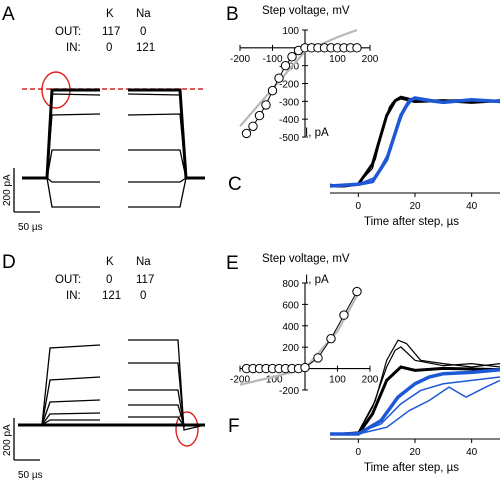 Image resolution: width=500 pixels, height=483 pixels. What do you see at coordinates (111, 296) in the screenshot?
I see `value-in-k-d: 121` at bounding box center [111, 296].